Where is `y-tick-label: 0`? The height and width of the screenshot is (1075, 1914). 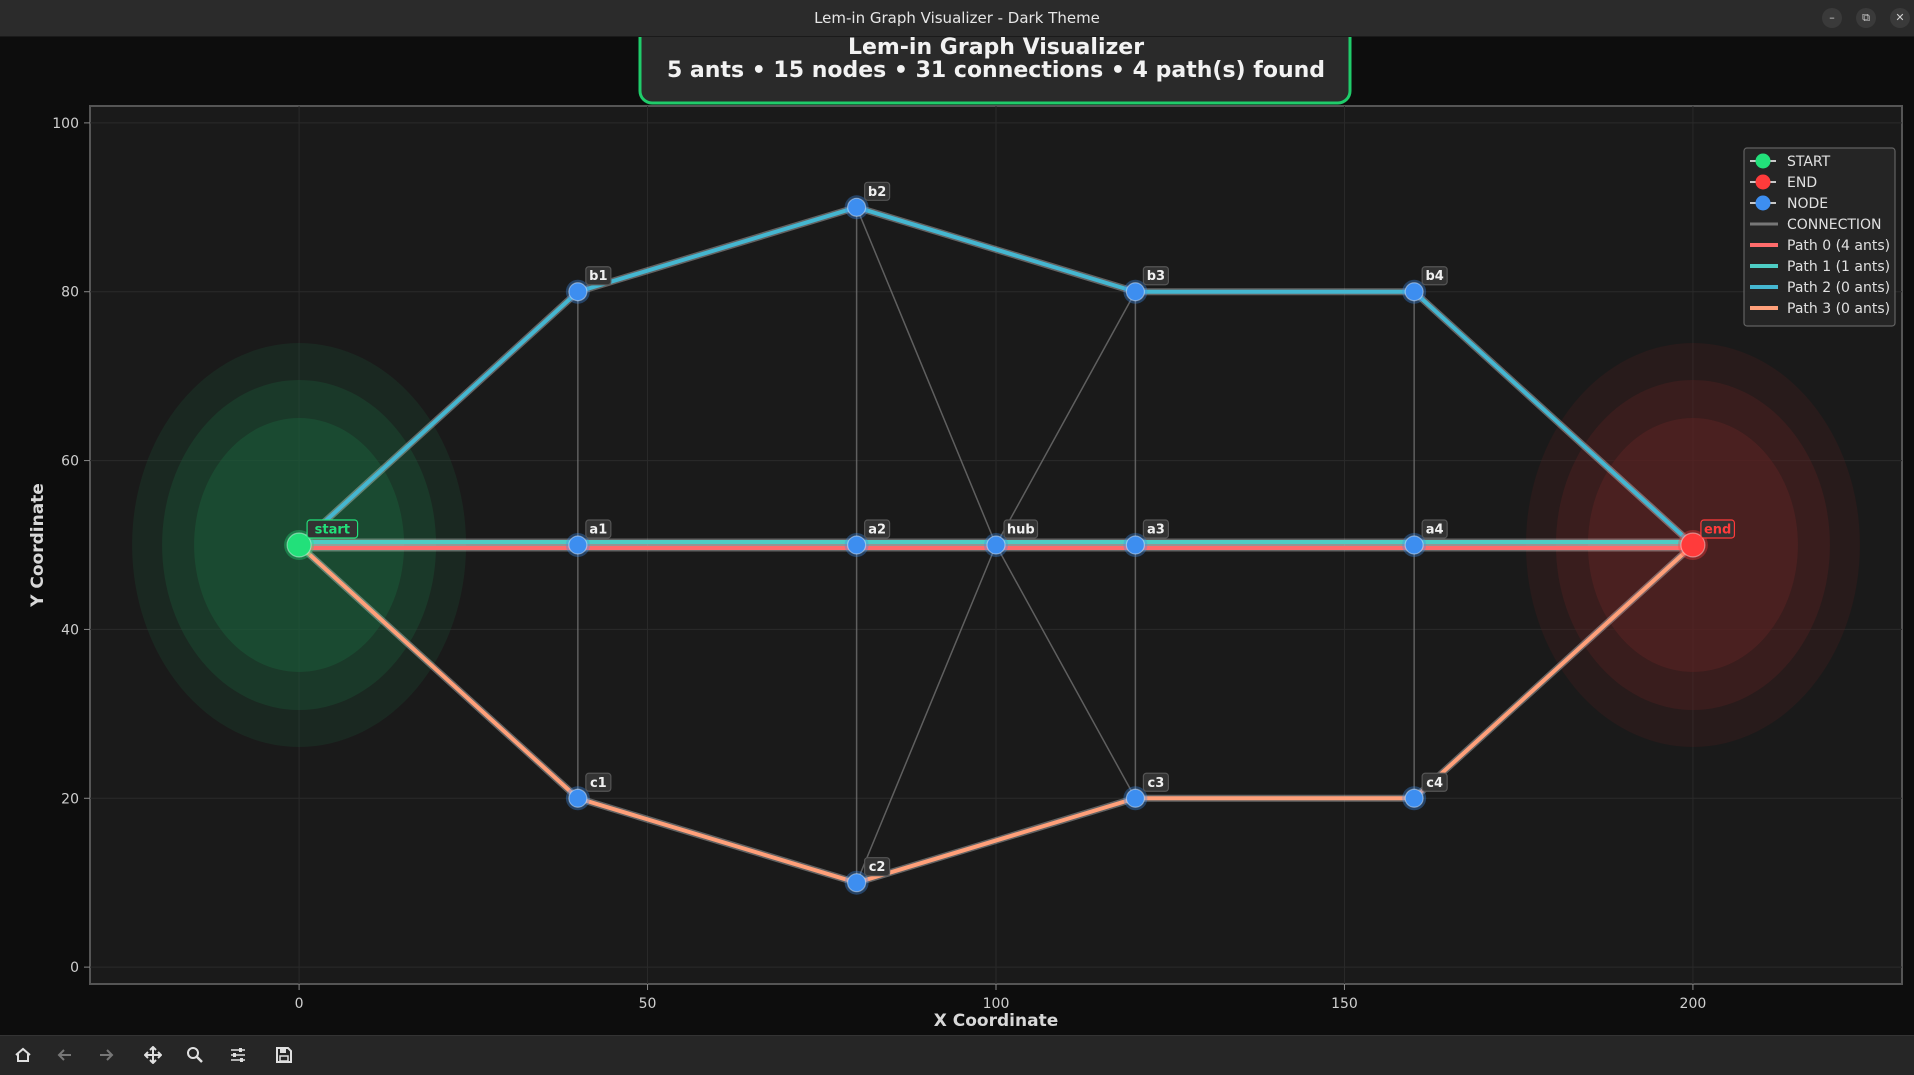
y-tick-label: 0 is located at coordinates (74, 968).